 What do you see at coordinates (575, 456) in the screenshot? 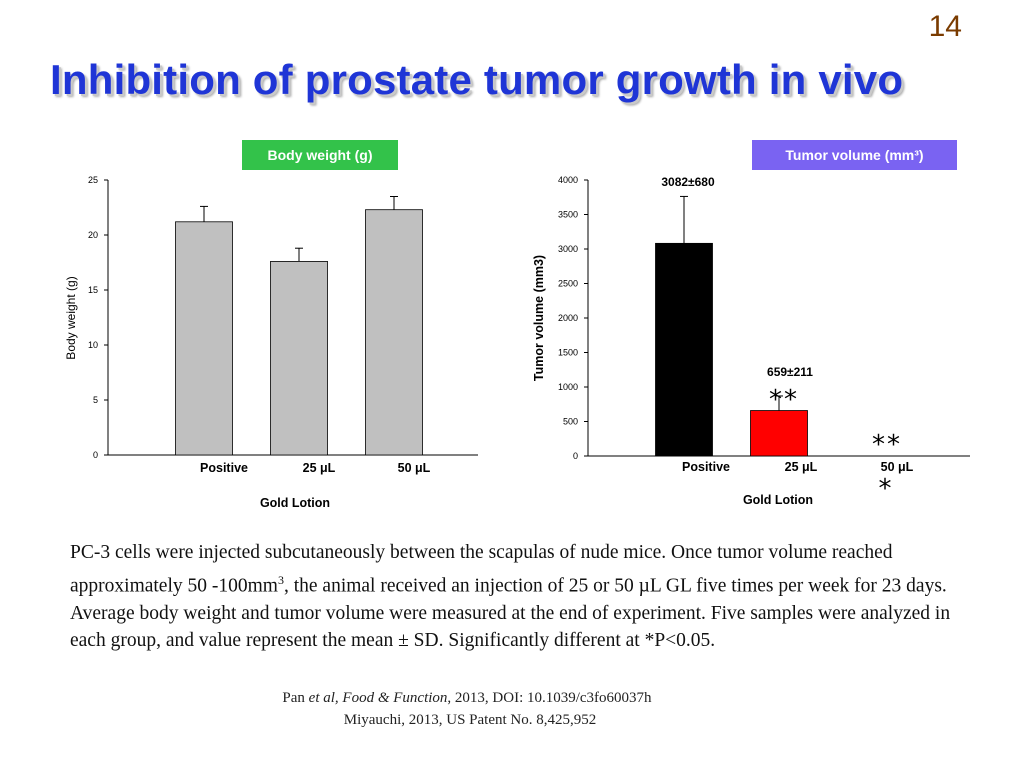
I see `tv-y-tick-label: 0` at bounding box center [575, 456].